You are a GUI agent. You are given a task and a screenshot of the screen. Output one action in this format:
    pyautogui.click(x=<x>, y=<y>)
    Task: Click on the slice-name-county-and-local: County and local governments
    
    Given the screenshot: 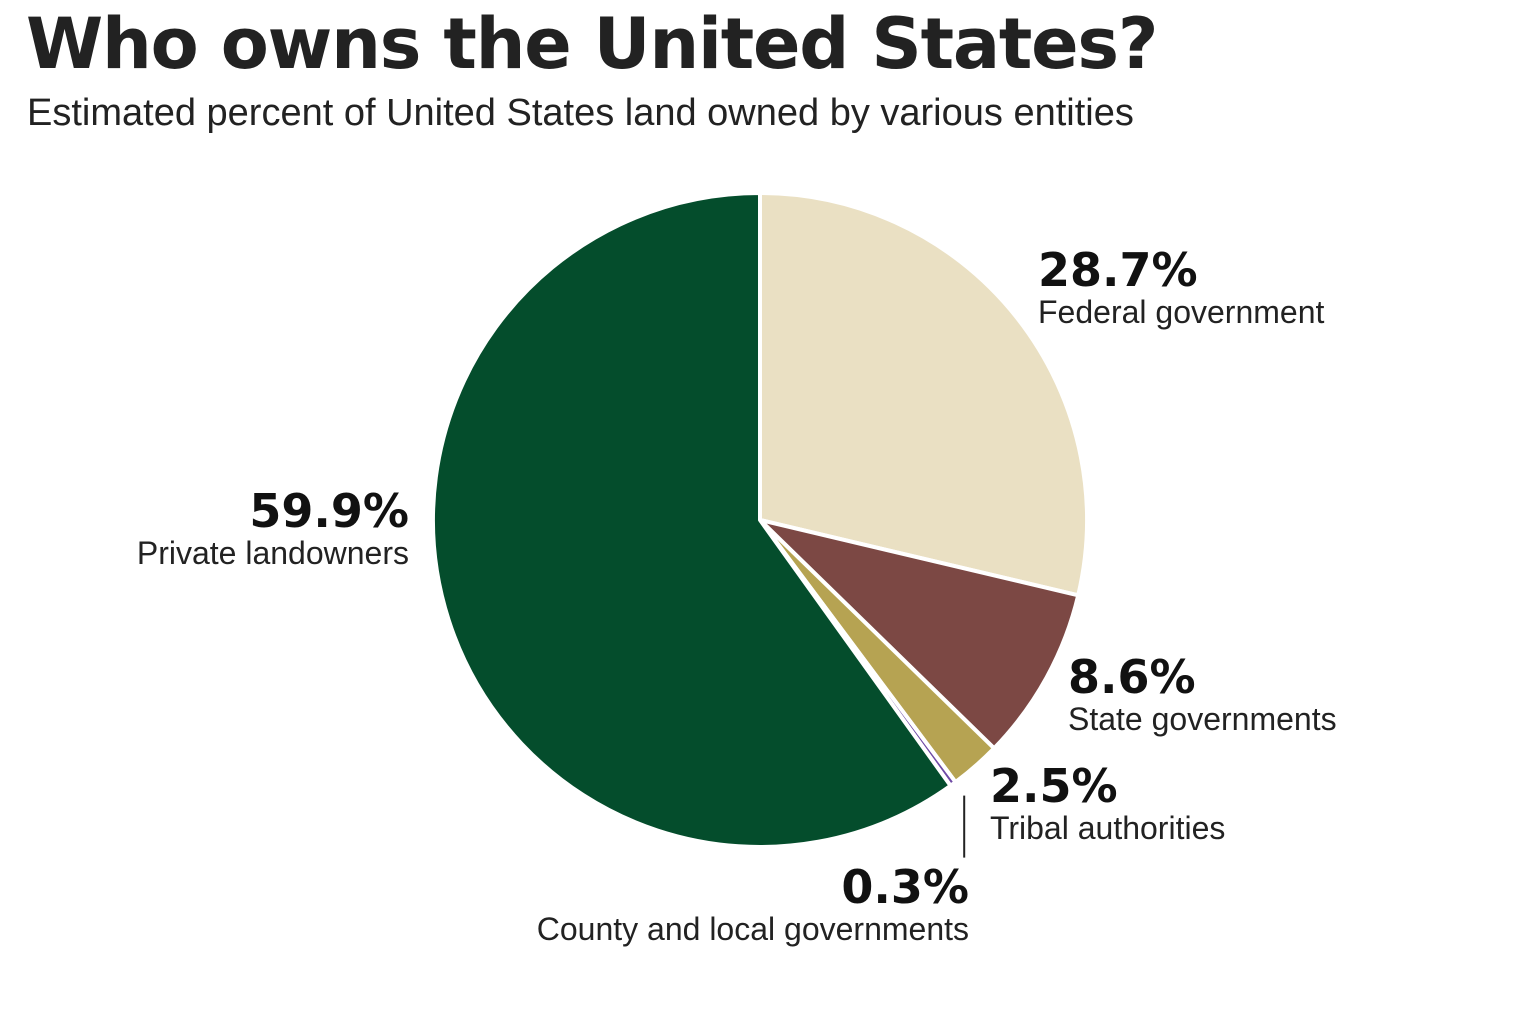 What is the action you would take?
    pyautogui.click(x=752, y=929)
    